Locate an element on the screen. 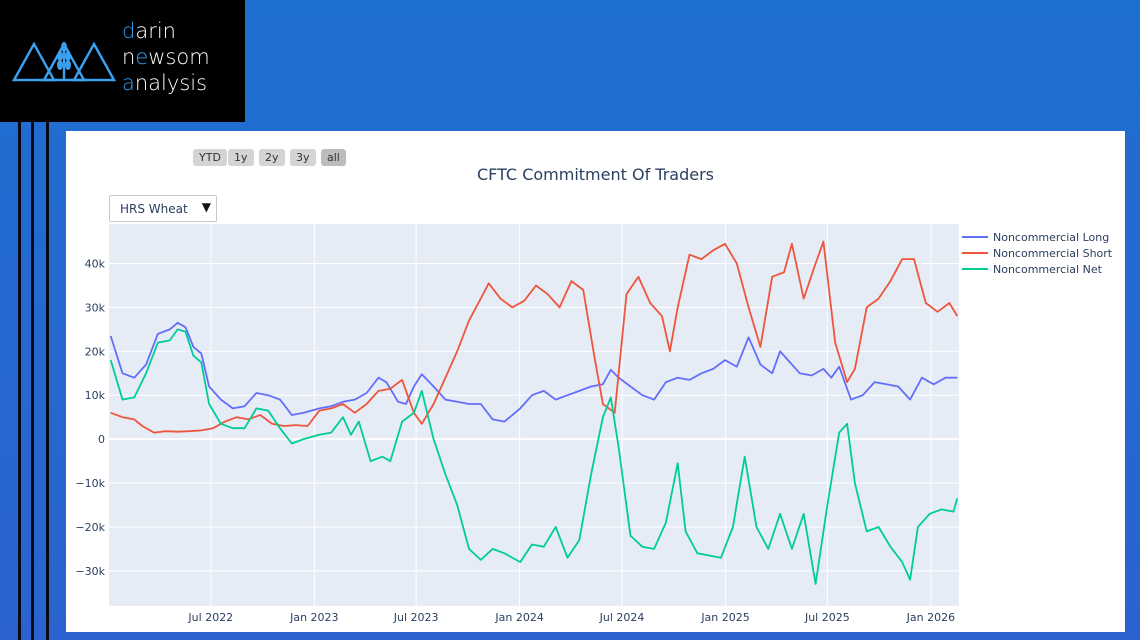 The width and height of the screenshot is (1140, 640). y-tick-label: 30k is located at coordinates (95, 307).